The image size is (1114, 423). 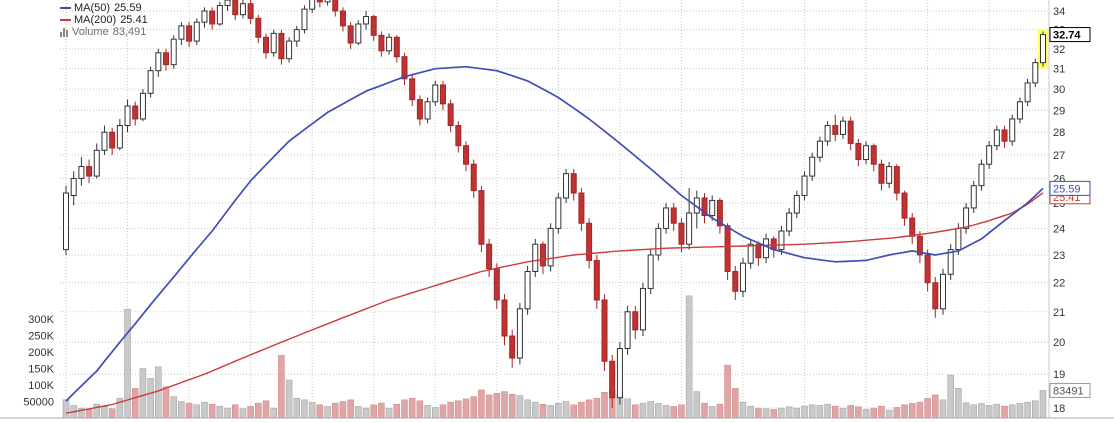 I want to click on chart-legend: MA(50) 25.59 MA(200) 25.41 Volume 83,491, so click(x=104, y=20).